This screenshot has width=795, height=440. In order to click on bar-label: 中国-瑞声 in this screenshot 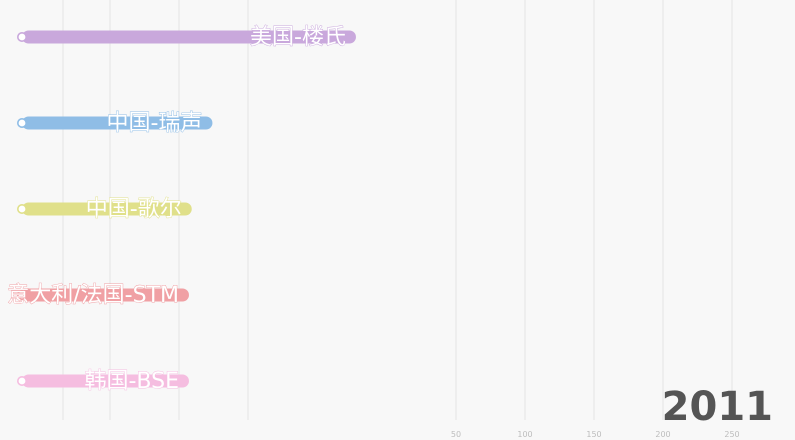, I will do `click(154, 123)`.